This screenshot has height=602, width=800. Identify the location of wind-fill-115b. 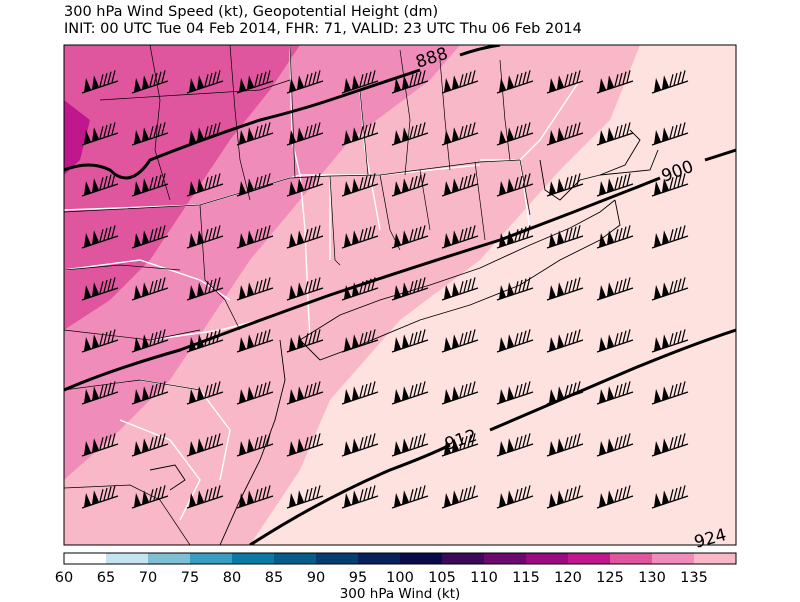
(137, 102).